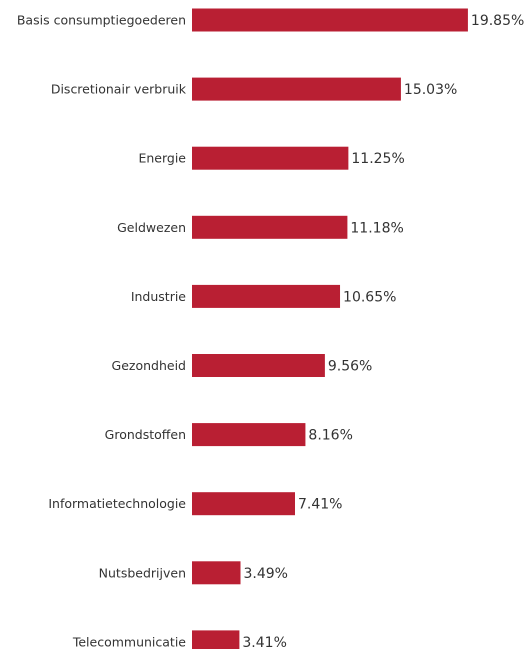 This screenshot has height=649, width=530. What do you see at coordinates (129, 641) in the screenshot?
I see `category-label: Telecommunicatie` at bounding box center [129, 641].